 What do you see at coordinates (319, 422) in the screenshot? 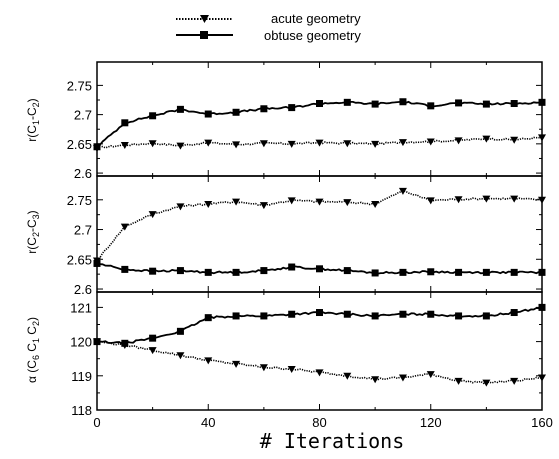
I see `x-tick-label: 80` at bounding box center [319, 422].